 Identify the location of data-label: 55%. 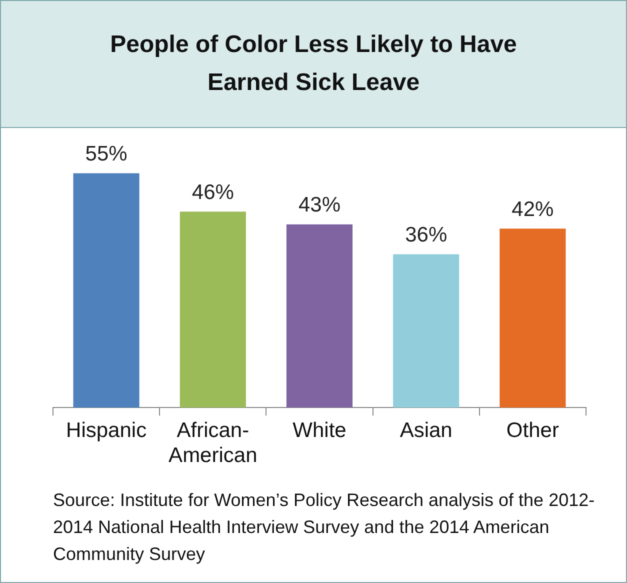
(106, 154).